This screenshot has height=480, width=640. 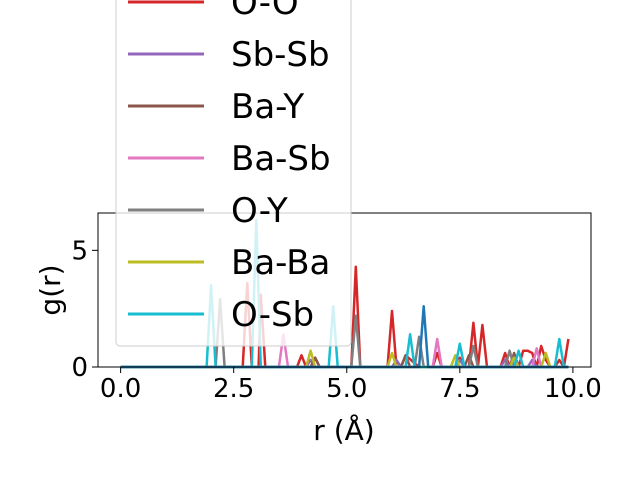 What do you see at coordinates (280, 263) in the screenshot?
I see `legend-label: Ba-Ba` at bounding box center [280, 263].